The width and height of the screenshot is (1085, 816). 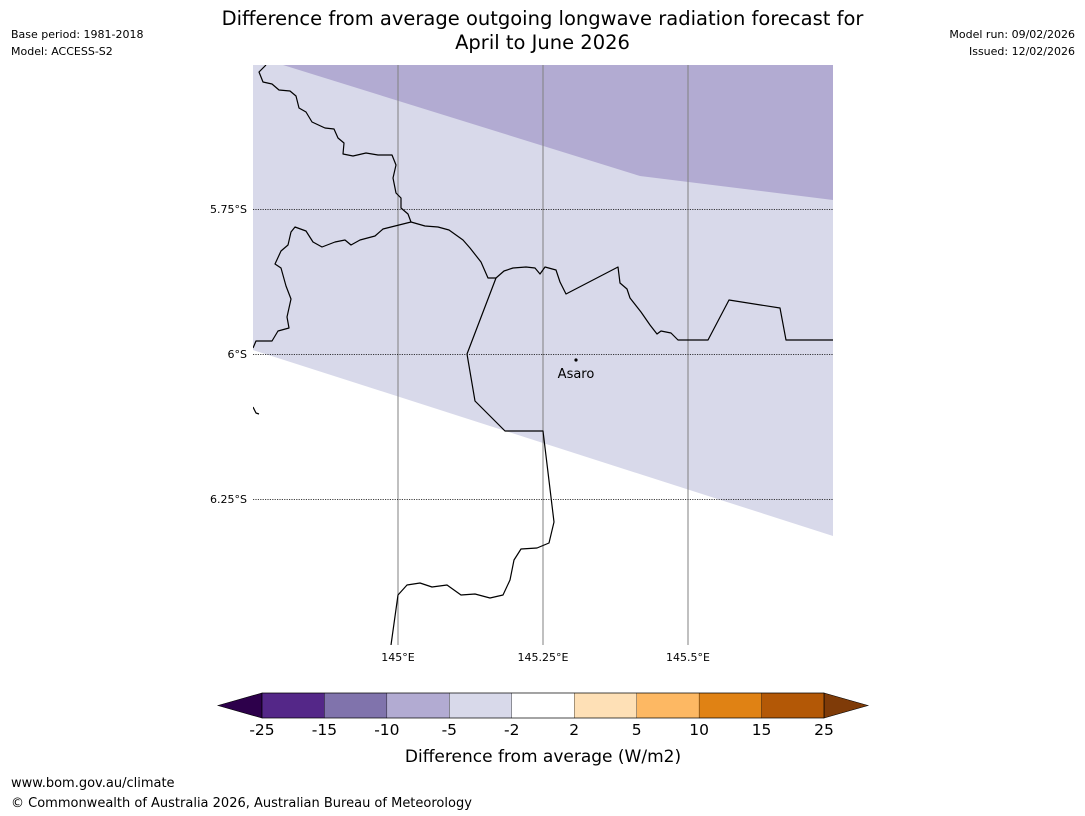 I want to click on lon-label-145: 145°E, so click(x=397, y=657).